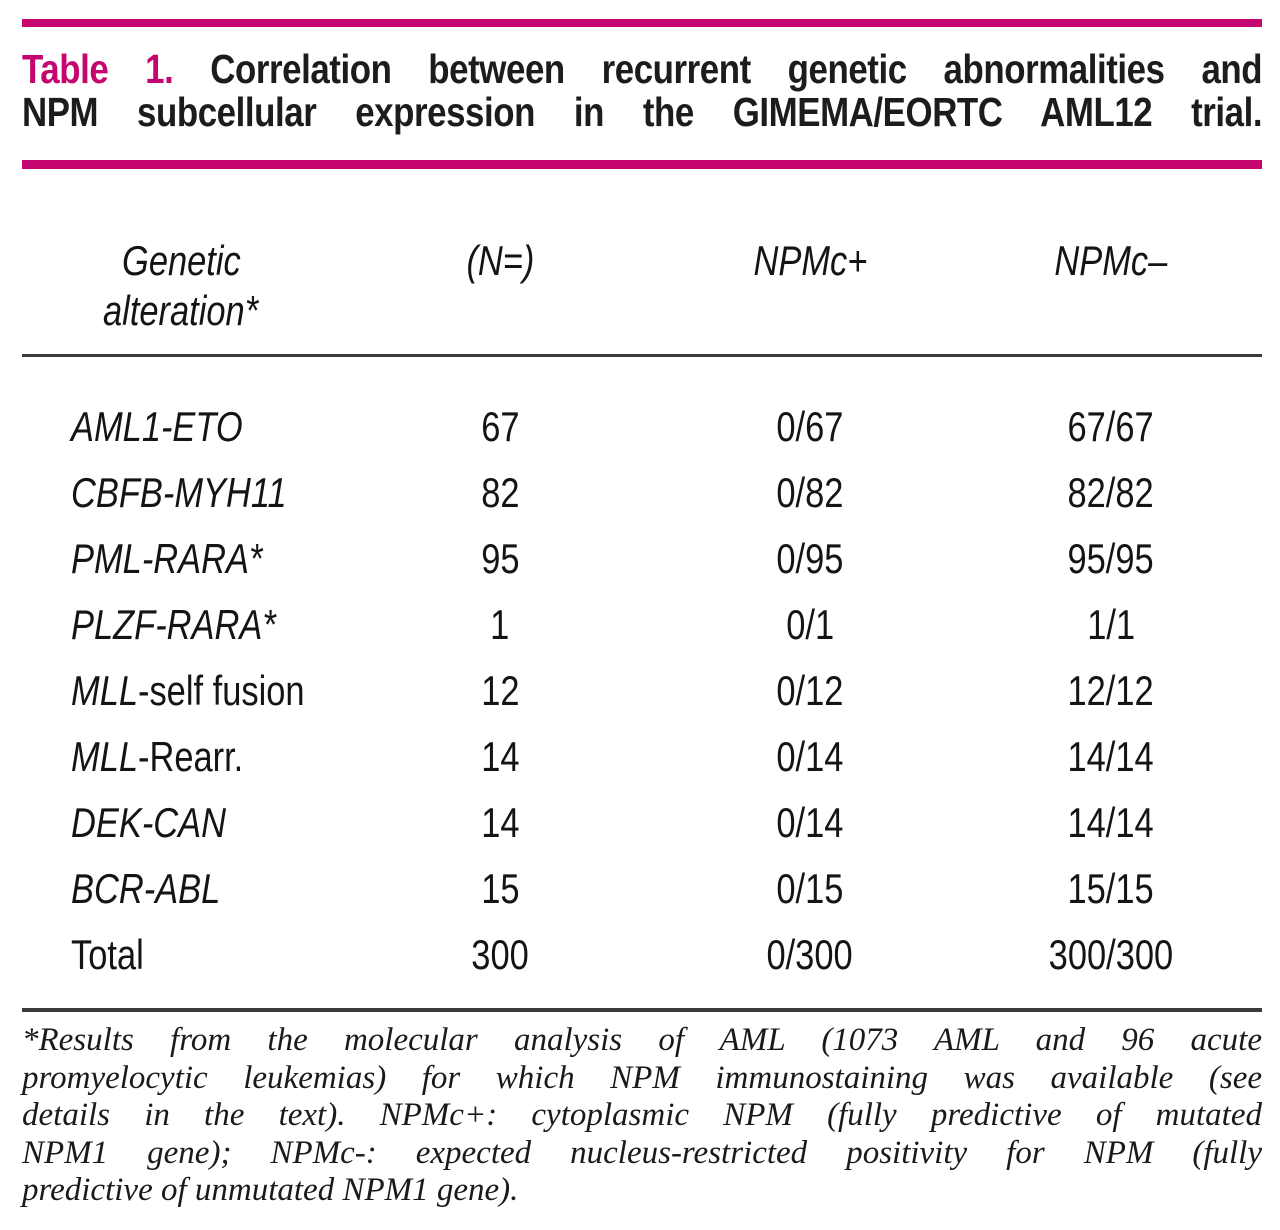  I want to click on cell-npmc-negative: 1/1, so click(1111, 624).